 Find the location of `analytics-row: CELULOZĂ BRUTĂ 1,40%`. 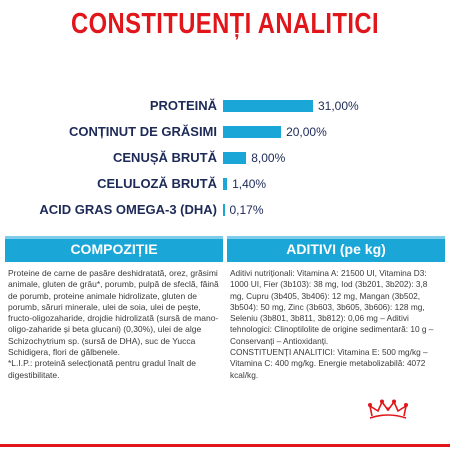

analytics-row: CELULOZĂ BRUTĂ 1,40% is located at coordinates (225, 184).